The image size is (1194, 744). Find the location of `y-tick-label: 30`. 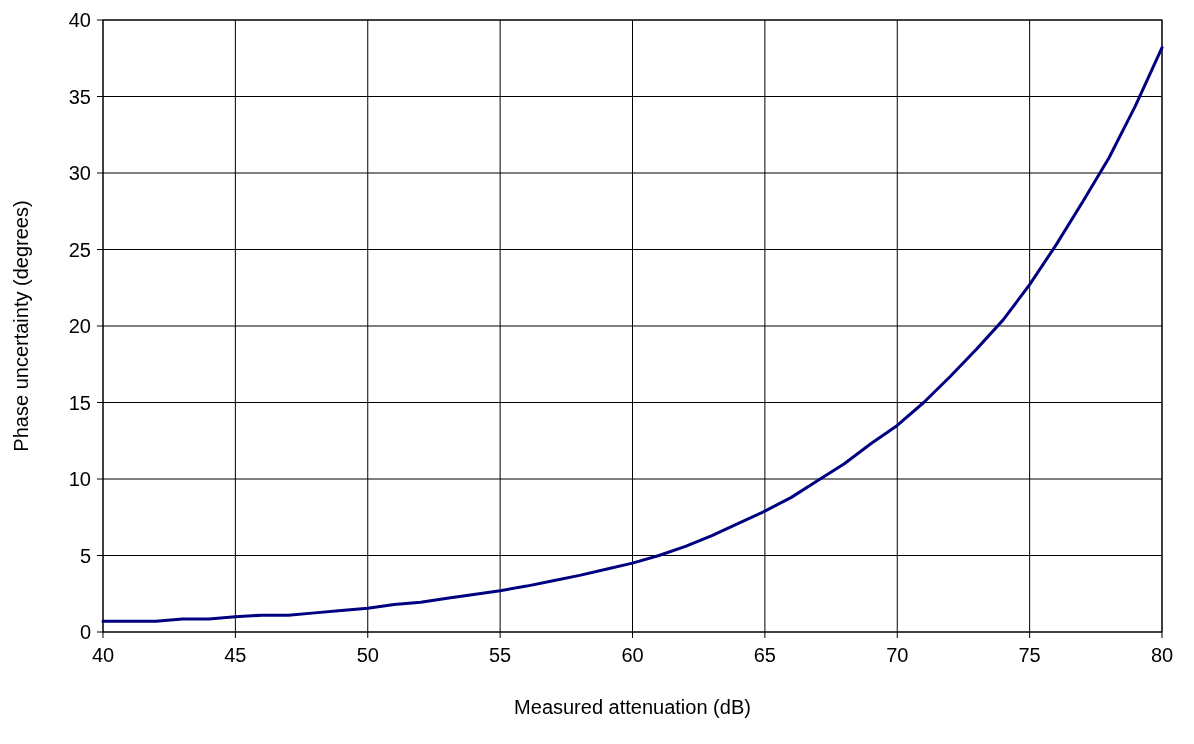

y-tick-label: 30 is located at coordinates (79, 173).